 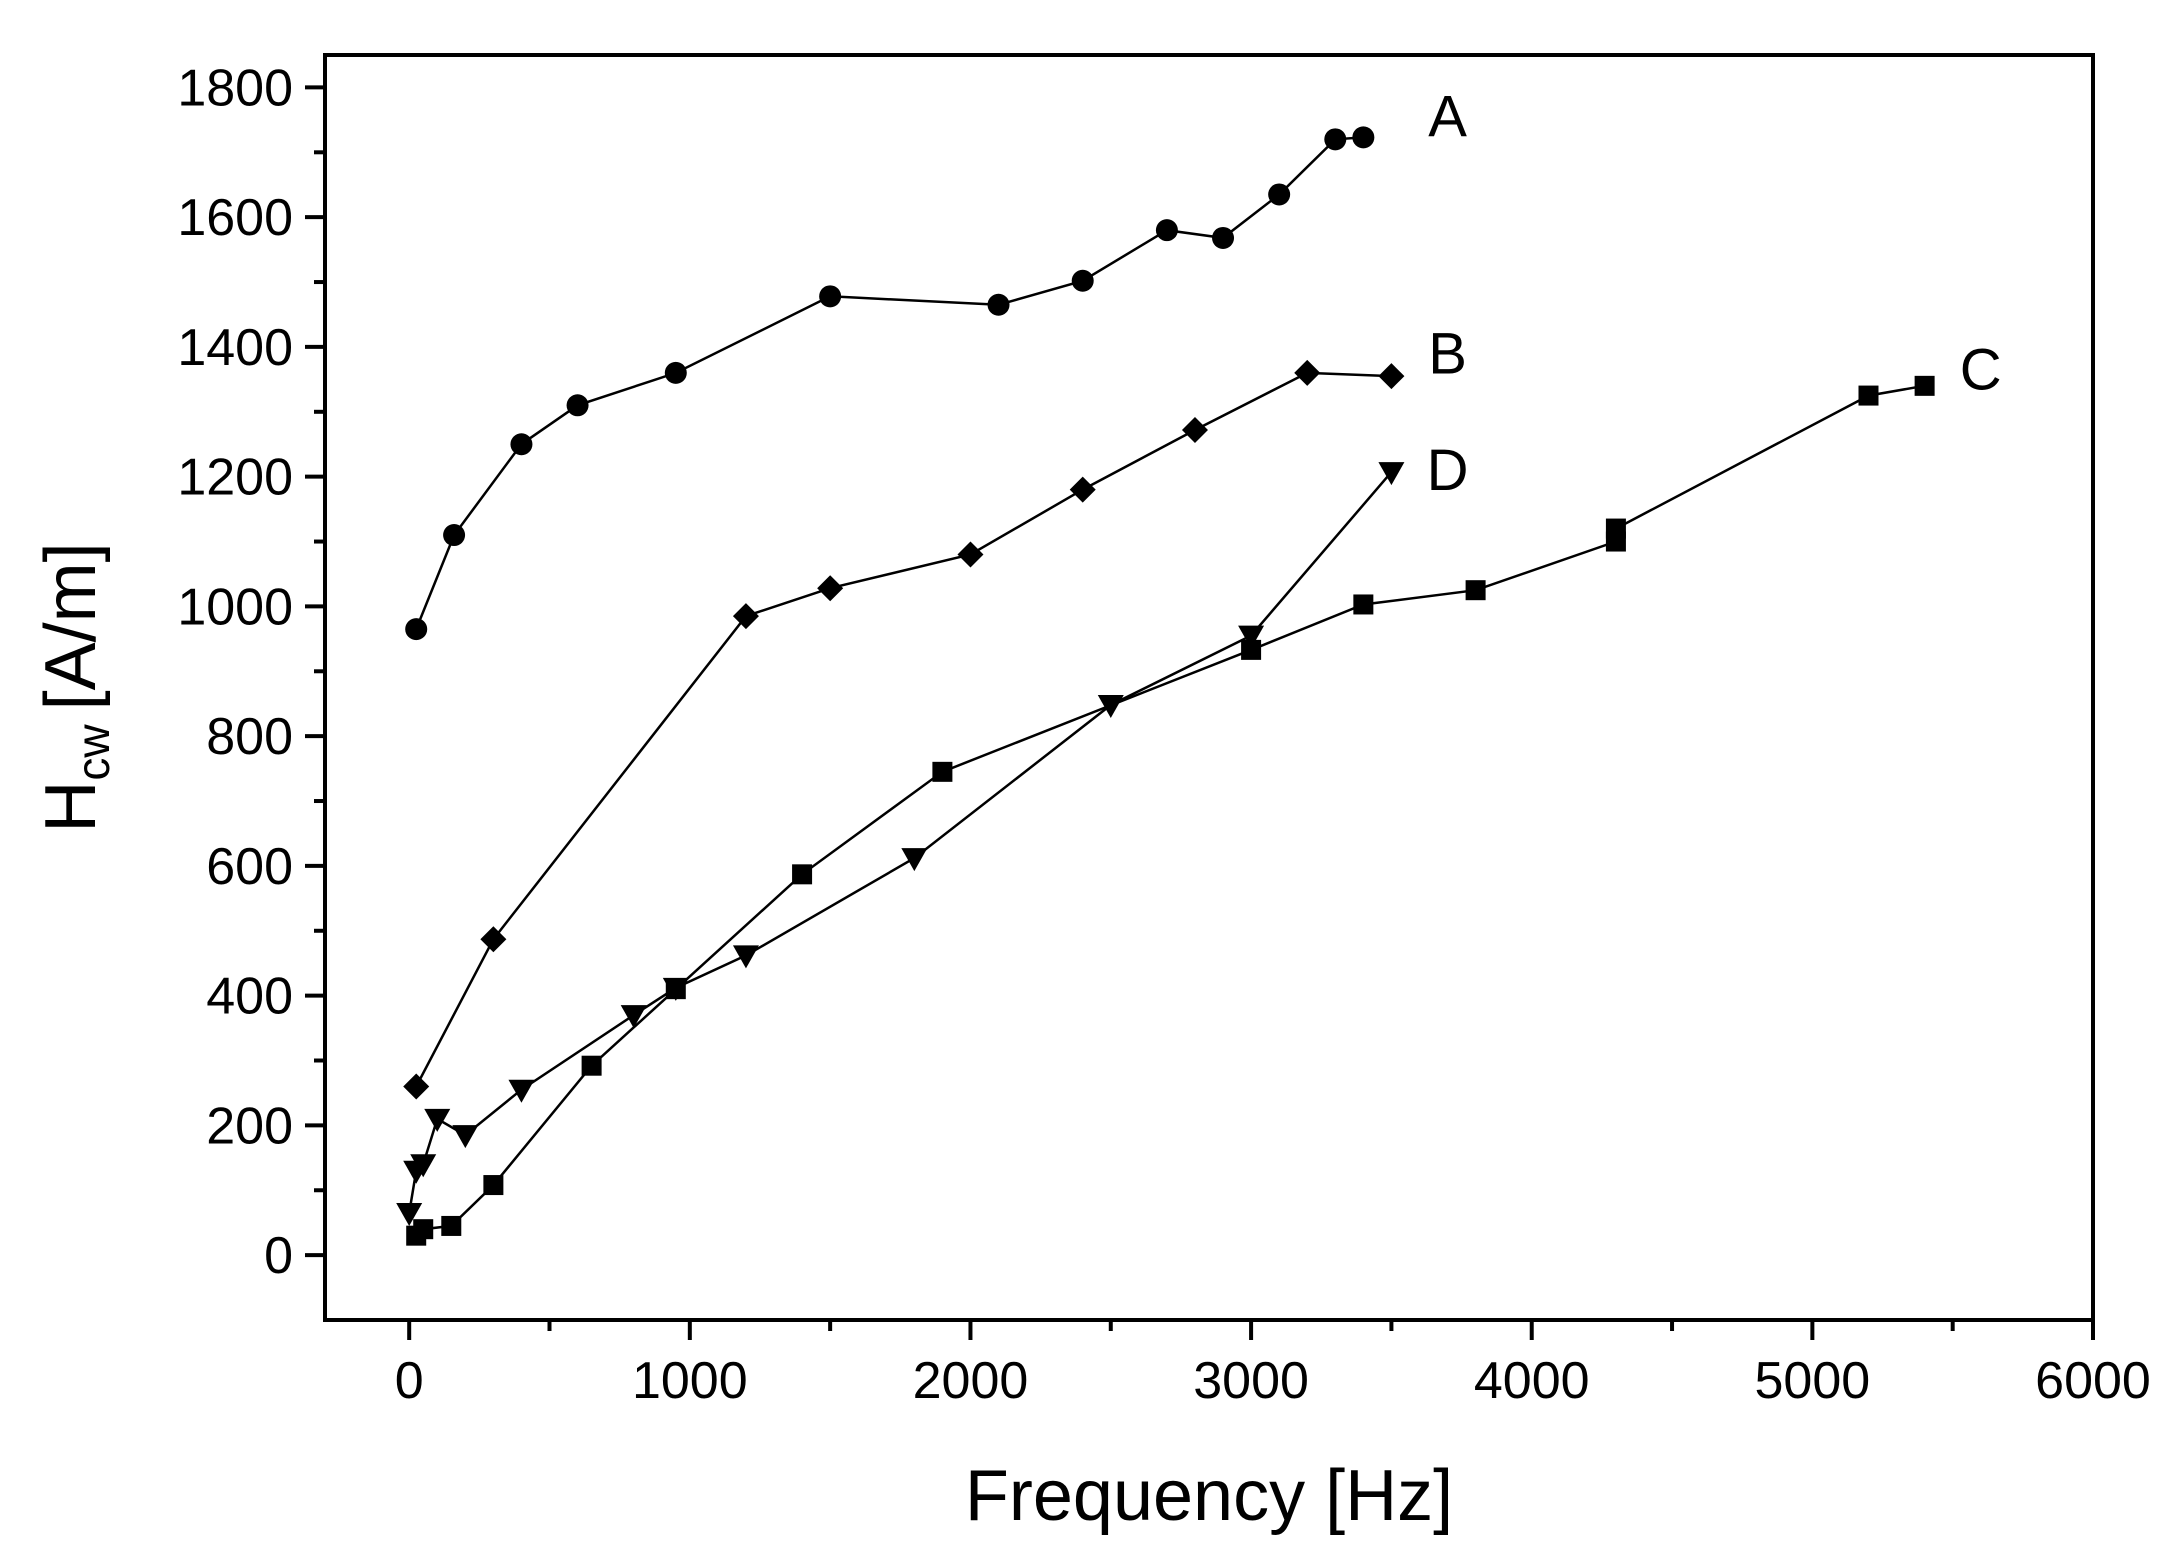 What do you see at coordinates (2093, 1381) in the screenshot?
I see `x-tick-label: 6000` at bounding box center [2093, 1381].